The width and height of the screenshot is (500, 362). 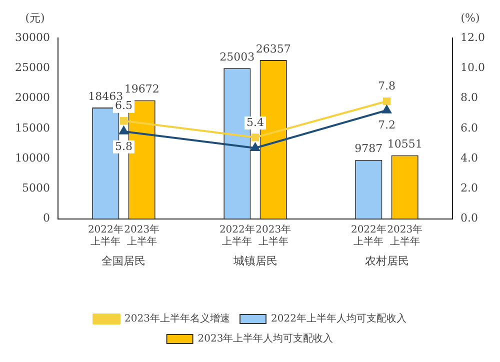 What do you see at coordinates (469, 218) in the screenshot?
I see `y2-tick-label: 0.0` at bounding box center [469, 218].